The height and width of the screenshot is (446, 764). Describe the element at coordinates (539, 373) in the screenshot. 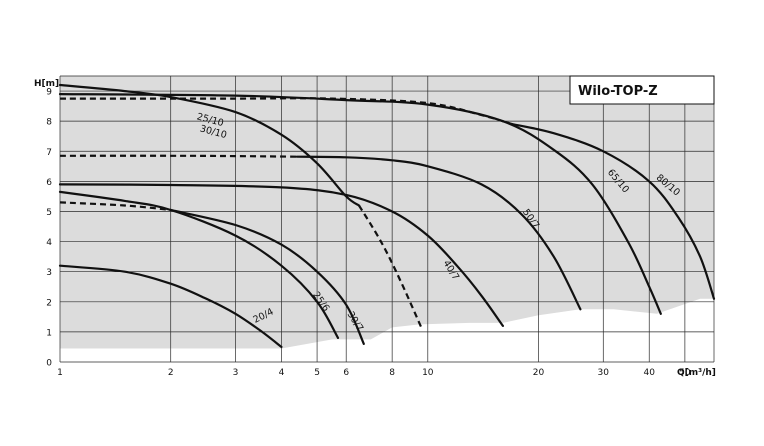

I see `x-tick-label: 20` at that location.